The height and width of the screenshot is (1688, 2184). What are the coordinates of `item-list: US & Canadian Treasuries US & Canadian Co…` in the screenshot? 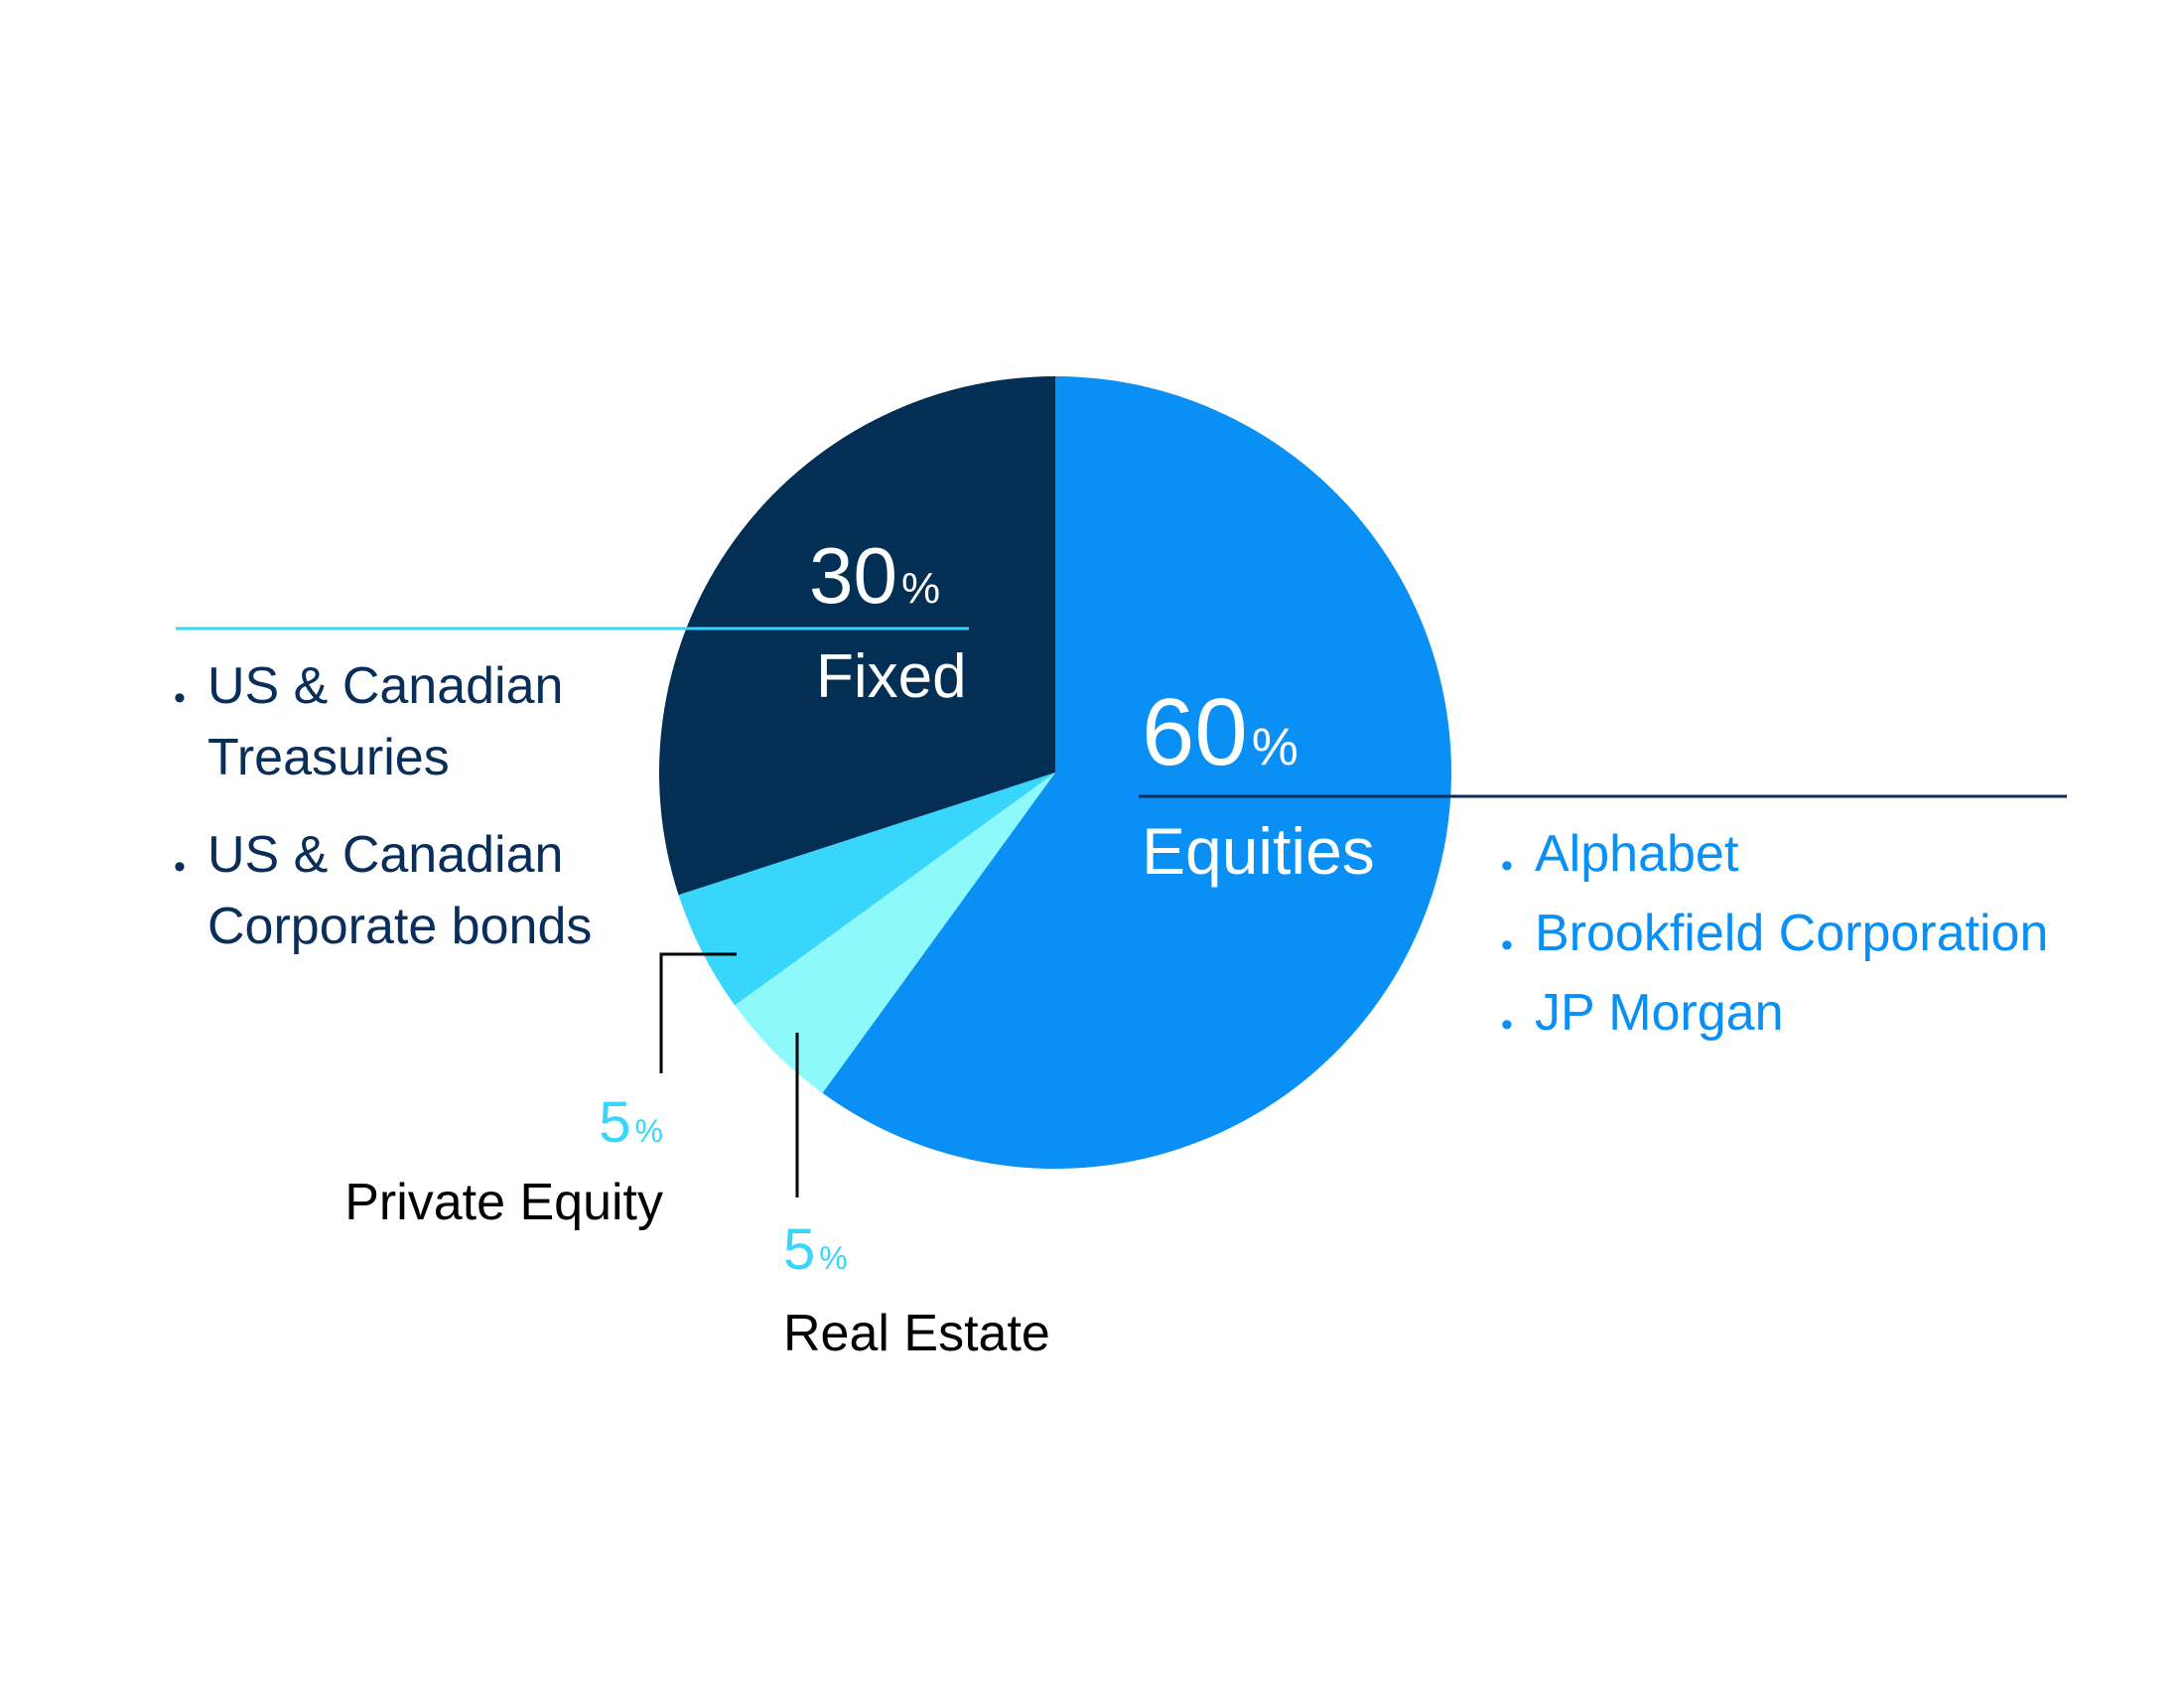 It's located at (407, 819).